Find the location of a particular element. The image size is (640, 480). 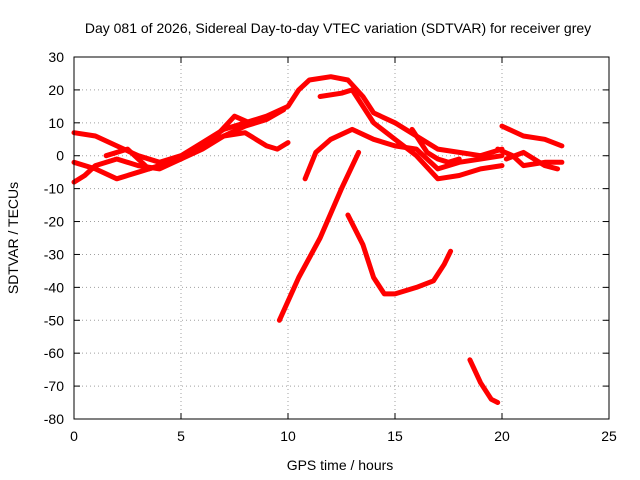

y-tick-label: -10 is located at coordinates (54, 189).